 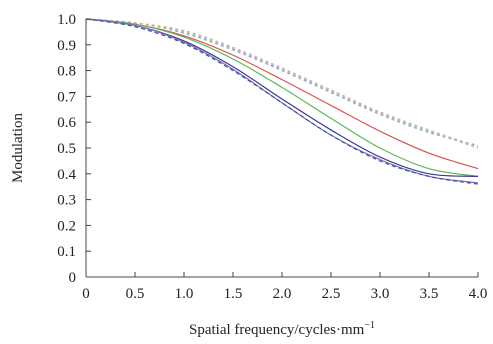 What do you see at coordinates (66, 72) in the screenshot?
I see `y-tick-label: 0.8` at bounding box center [66, 72].